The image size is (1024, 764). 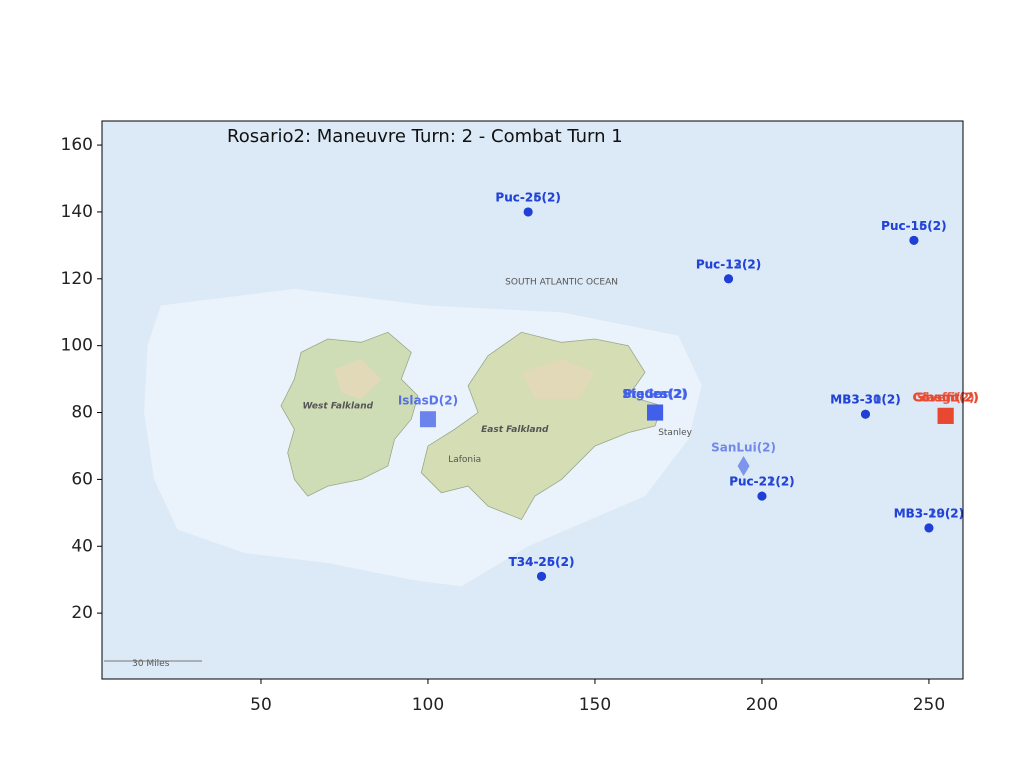 What do you see at coordinates (82, 546) in the screenshot?
I see `y-tick-label: 40` at bounding box center [82, 546].